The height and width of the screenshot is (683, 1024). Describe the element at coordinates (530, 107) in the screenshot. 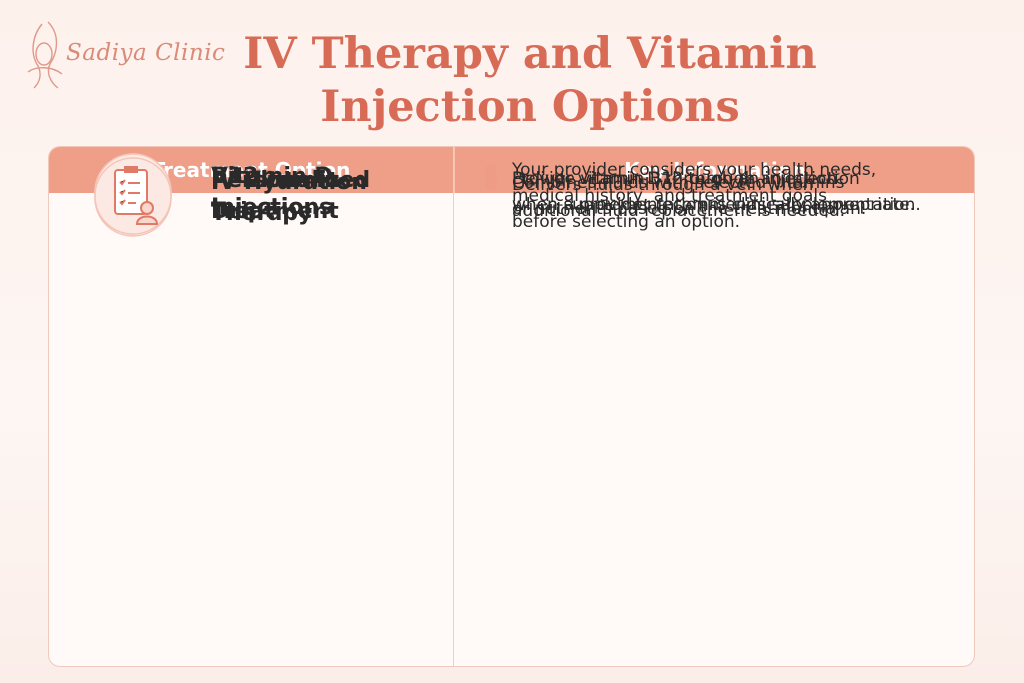

I see `title-line: Injection Options` at that location.